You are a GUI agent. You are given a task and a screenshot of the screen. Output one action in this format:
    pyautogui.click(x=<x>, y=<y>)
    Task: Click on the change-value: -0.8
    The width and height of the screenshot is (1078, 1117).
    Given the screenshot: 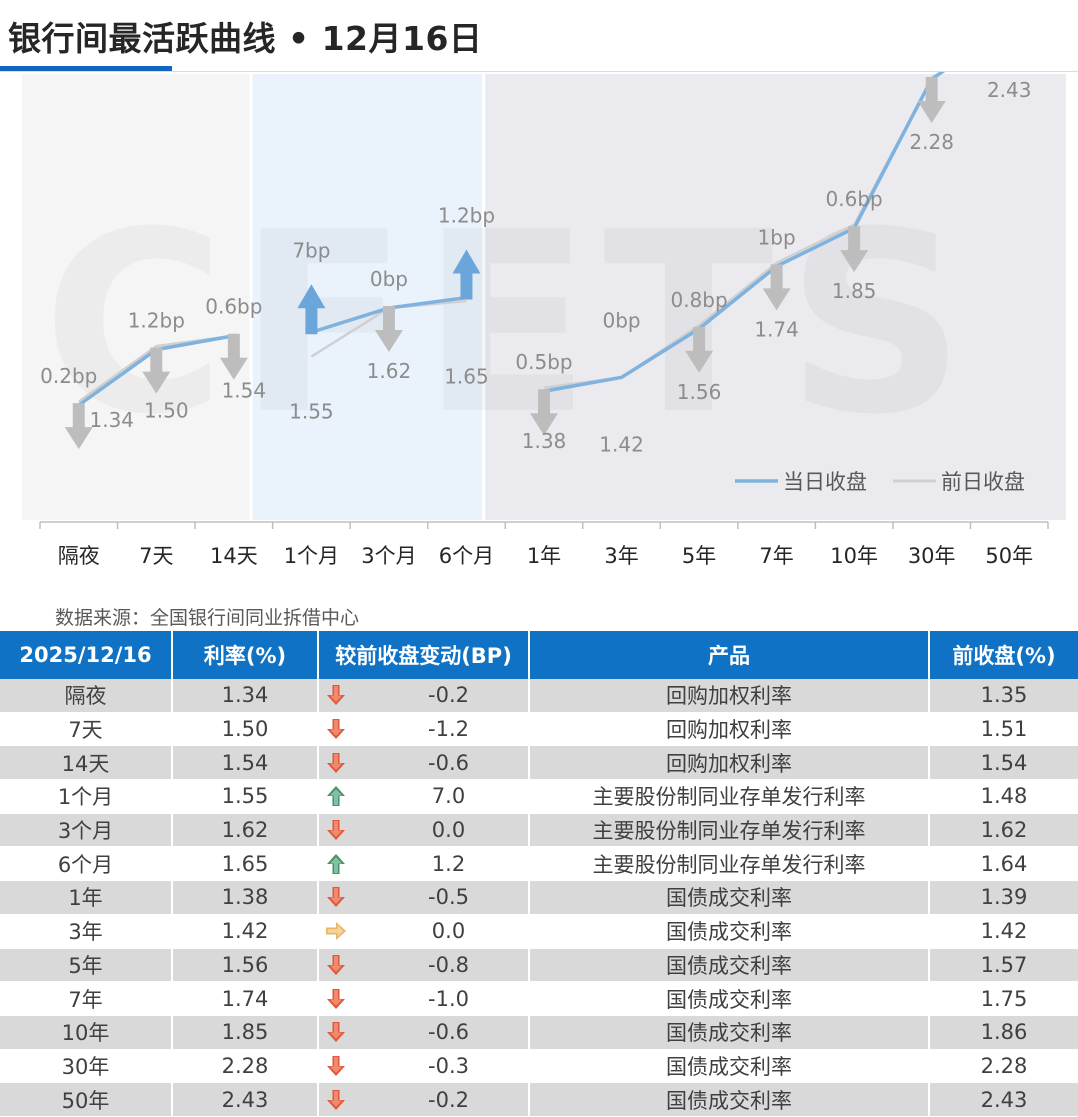 What is the action you would take?
    pyautogui.click(x=448, y=964)
    